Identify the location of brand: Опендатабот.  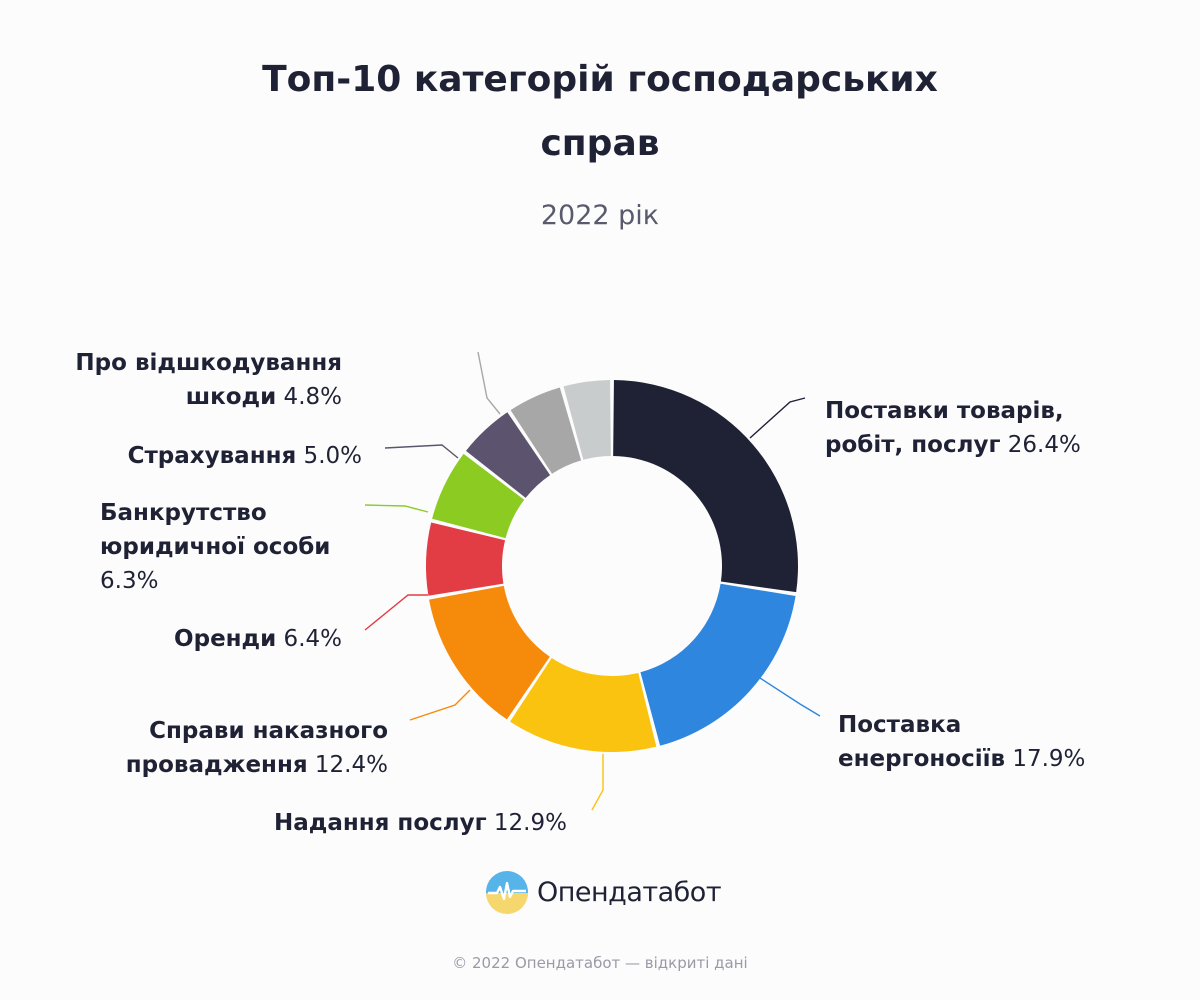
(603, 892).